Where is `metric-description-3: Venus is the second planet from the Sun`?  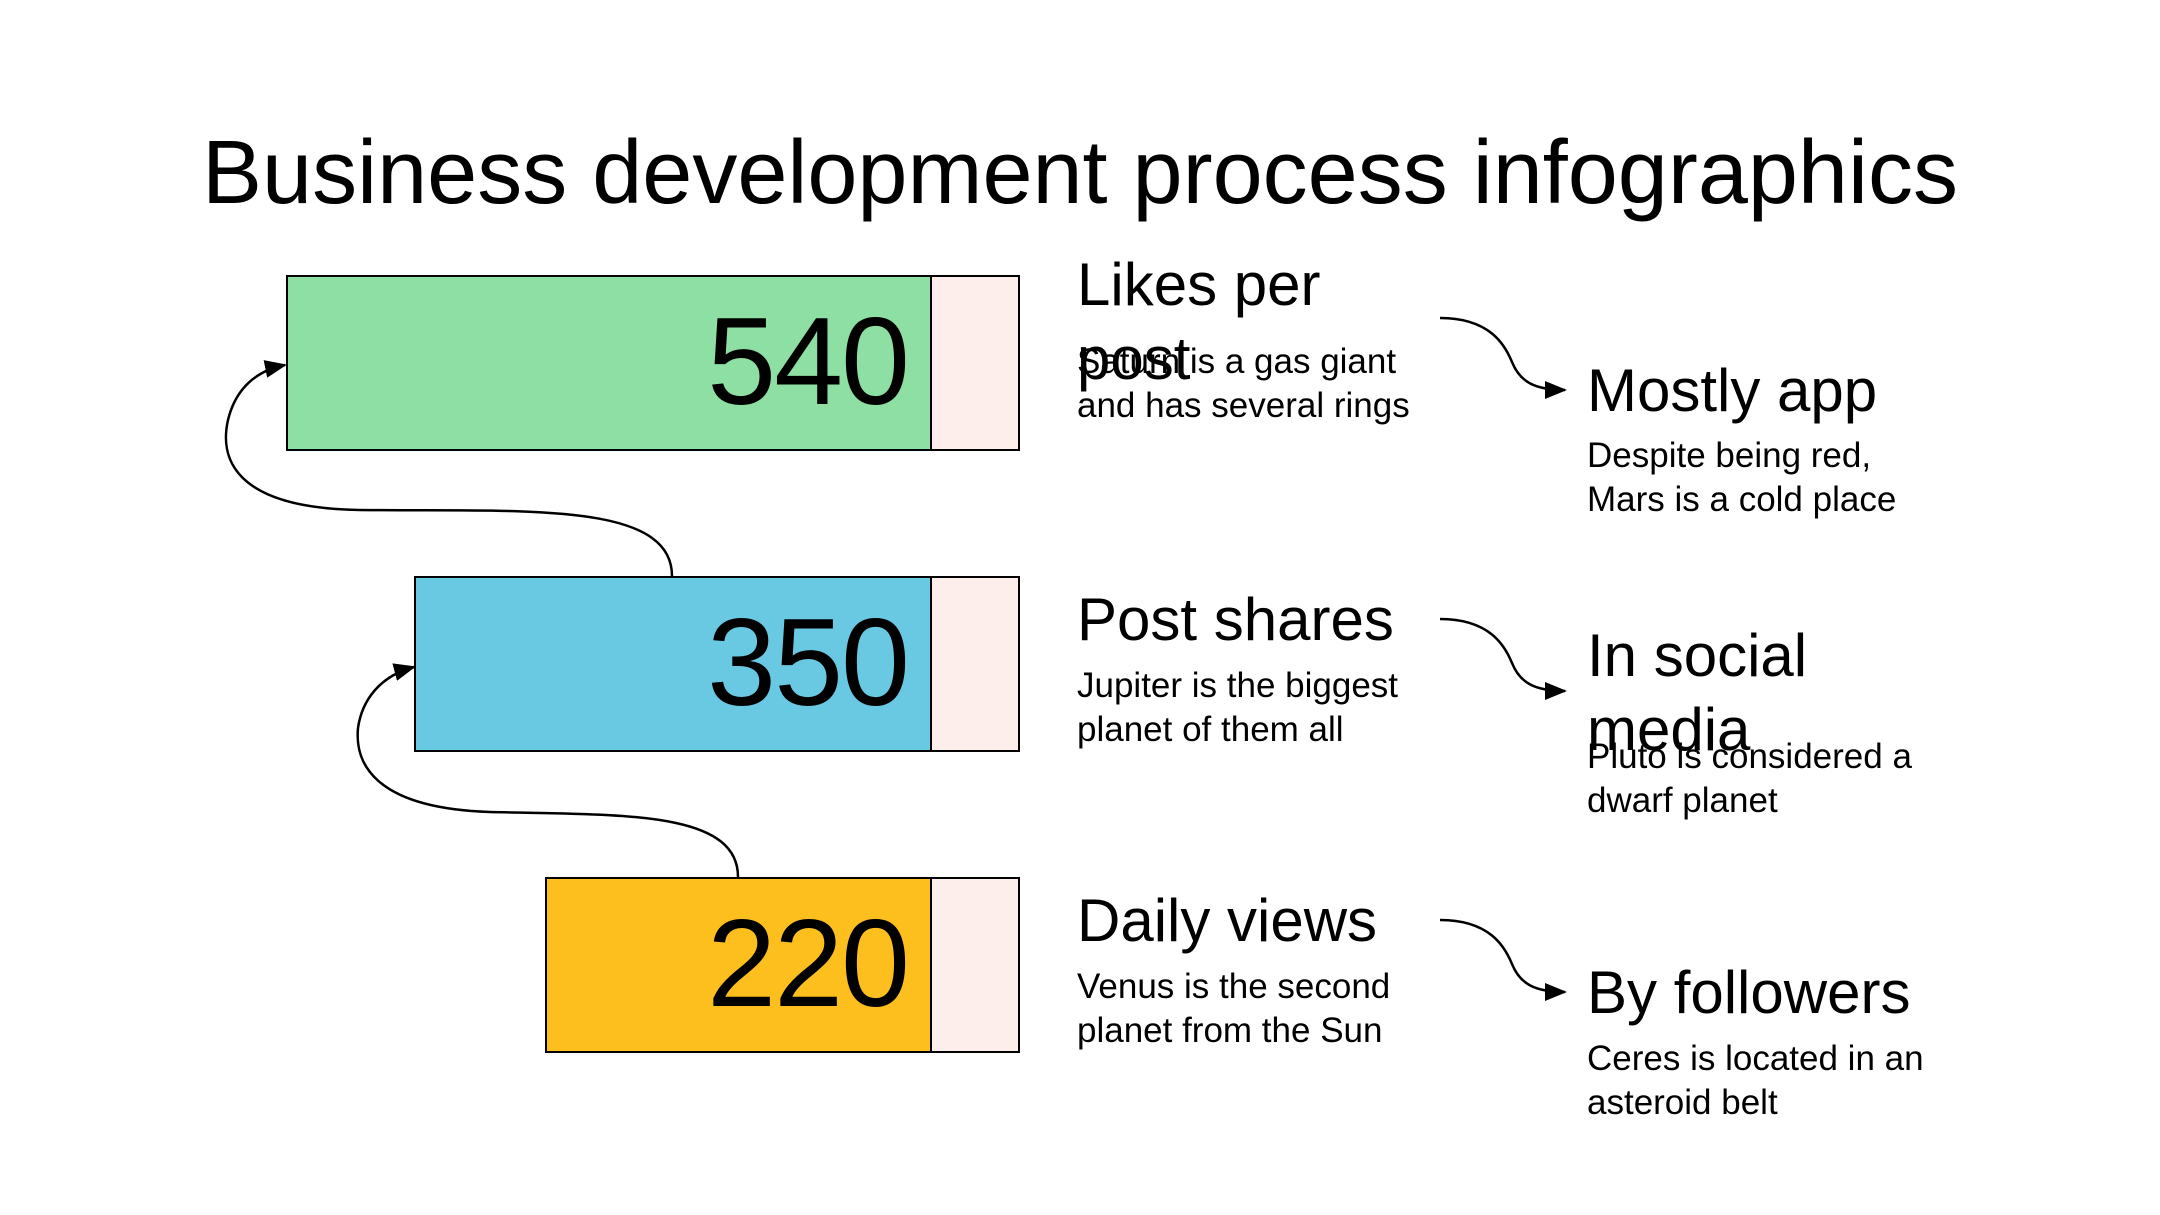 metric-description-3: Venus is the second planet from the Sun is located at coordinates (1234, 1008).